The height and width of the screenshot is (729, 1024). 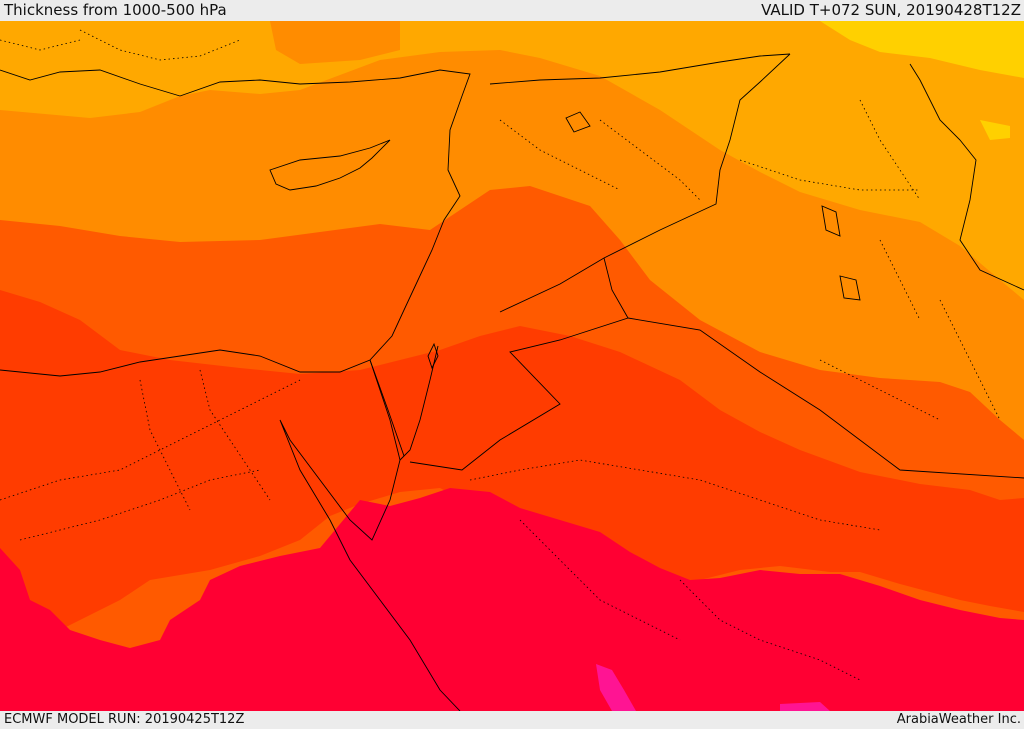 What do you see at coordinates (640, 69) in the screenshot?
I see `turkey-syria-border` at bounding box center [640, 69].